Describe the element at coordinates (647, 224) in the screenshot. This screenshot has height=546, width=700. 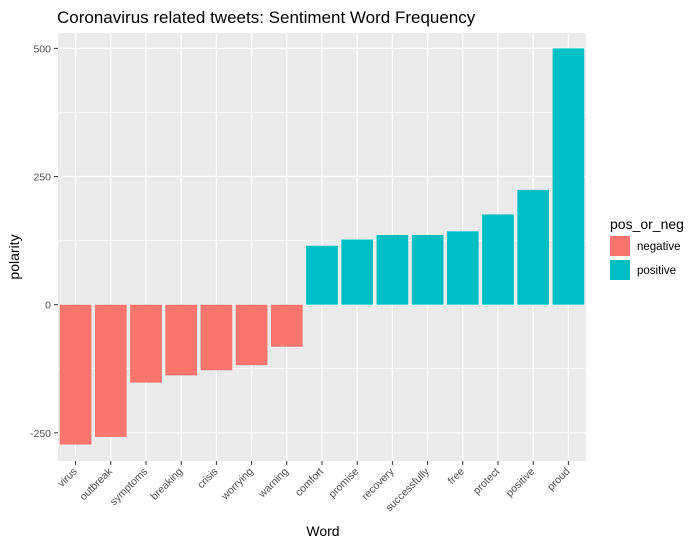
I see `legend-title: pos_or_neg` at that location.